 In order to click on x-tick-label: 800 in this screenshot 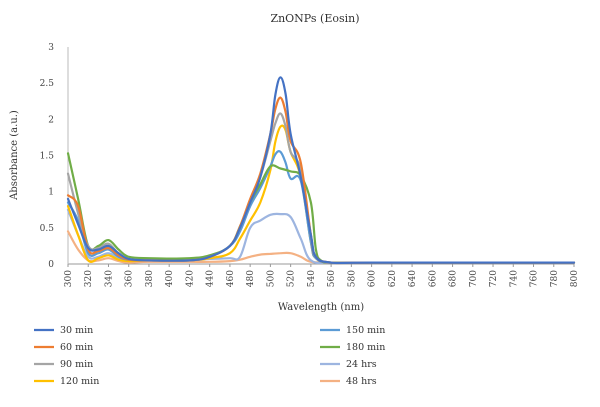, I will do `click(575, 278)`.